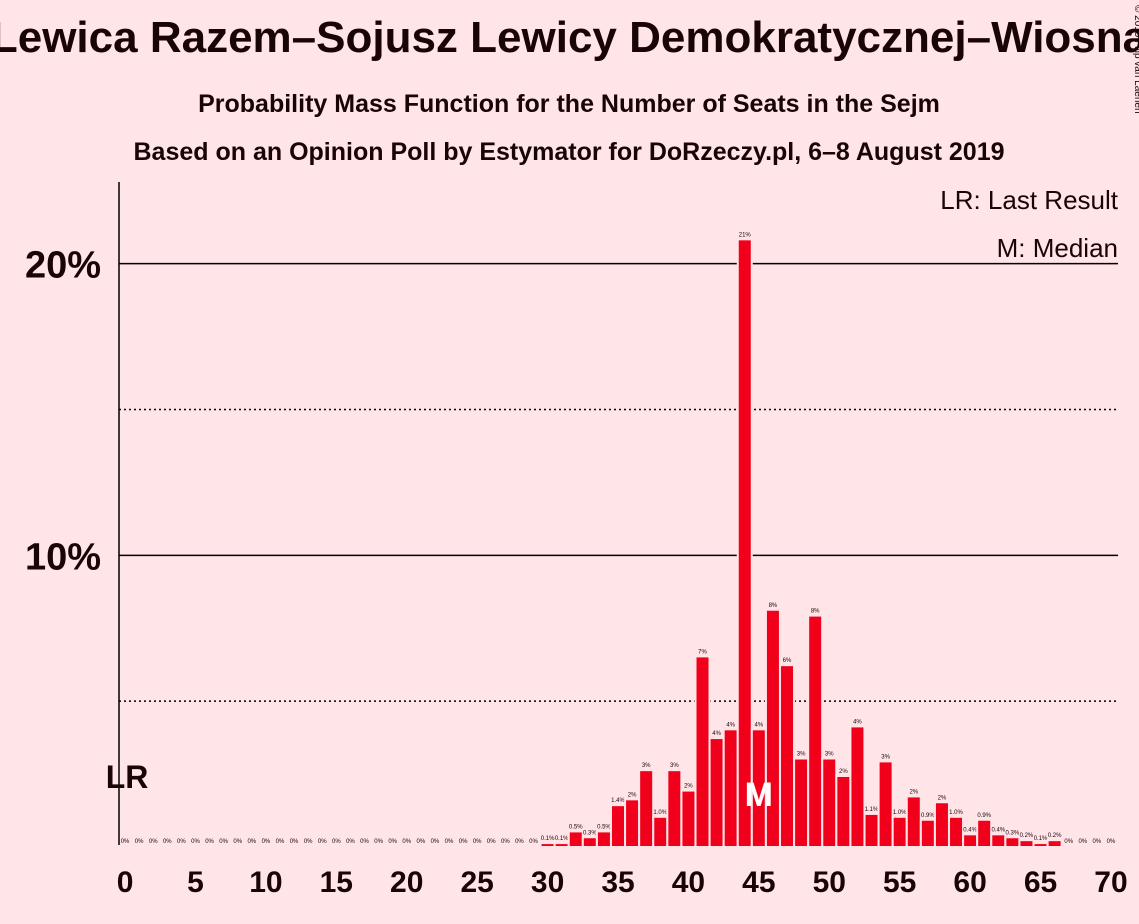  I want to click on x-tick-label: 35, so click(617, 882).